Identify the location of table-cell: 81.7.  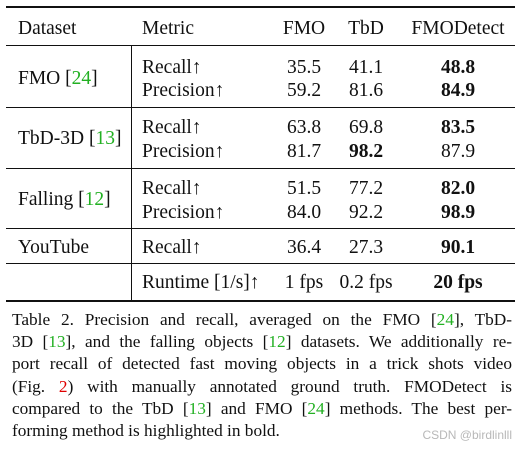
(304, 151).